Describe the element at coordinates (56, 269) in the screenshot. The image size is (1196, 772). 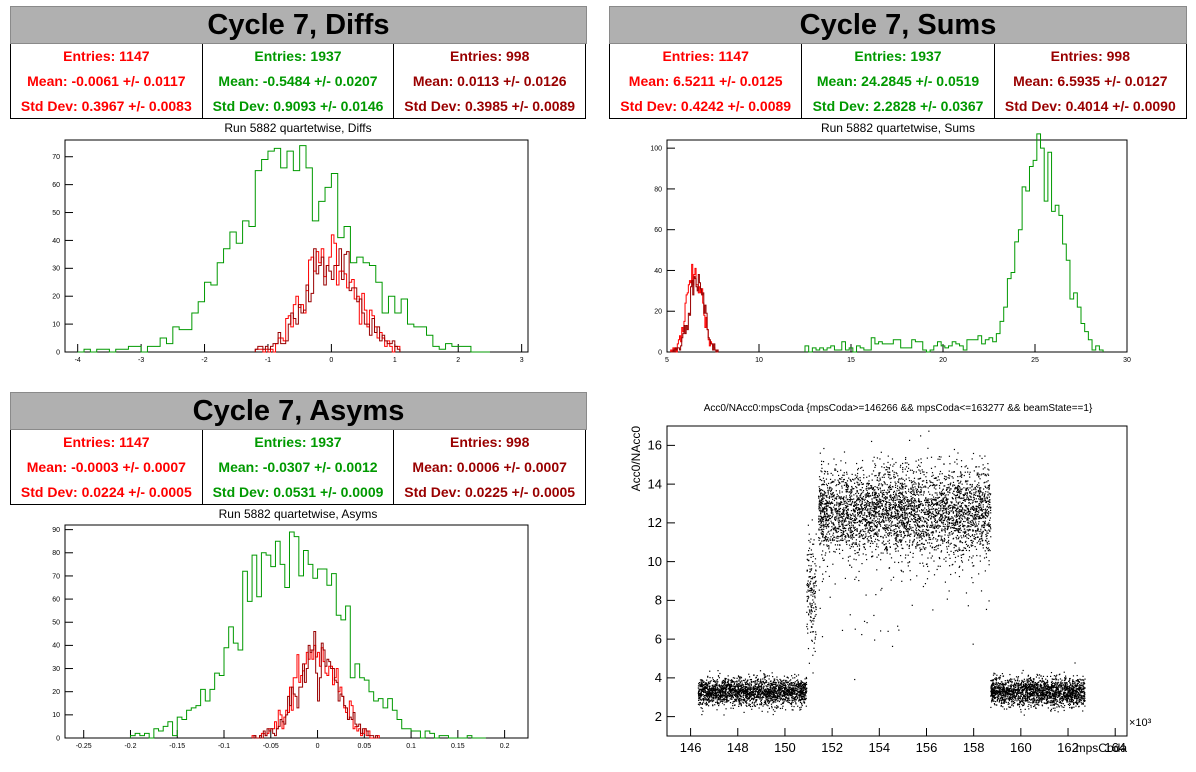
I see `diffs-ytick-label: 30` at that location.